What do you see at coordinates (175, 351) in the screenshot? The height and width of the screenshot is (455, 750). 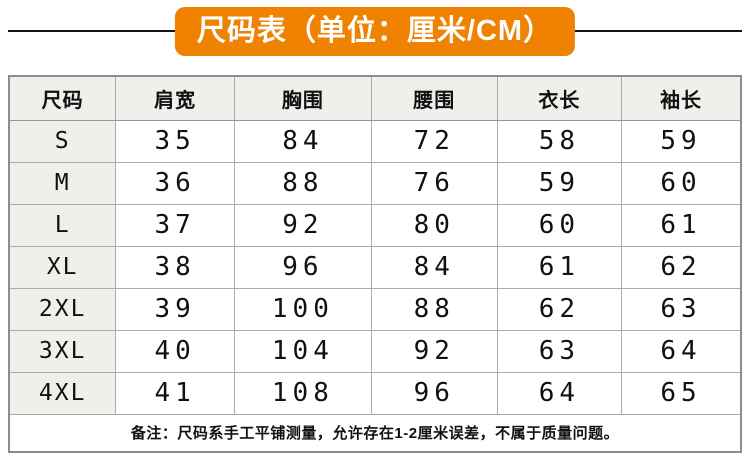 I see `value-cell: 40` at bounding box center [175, 351].